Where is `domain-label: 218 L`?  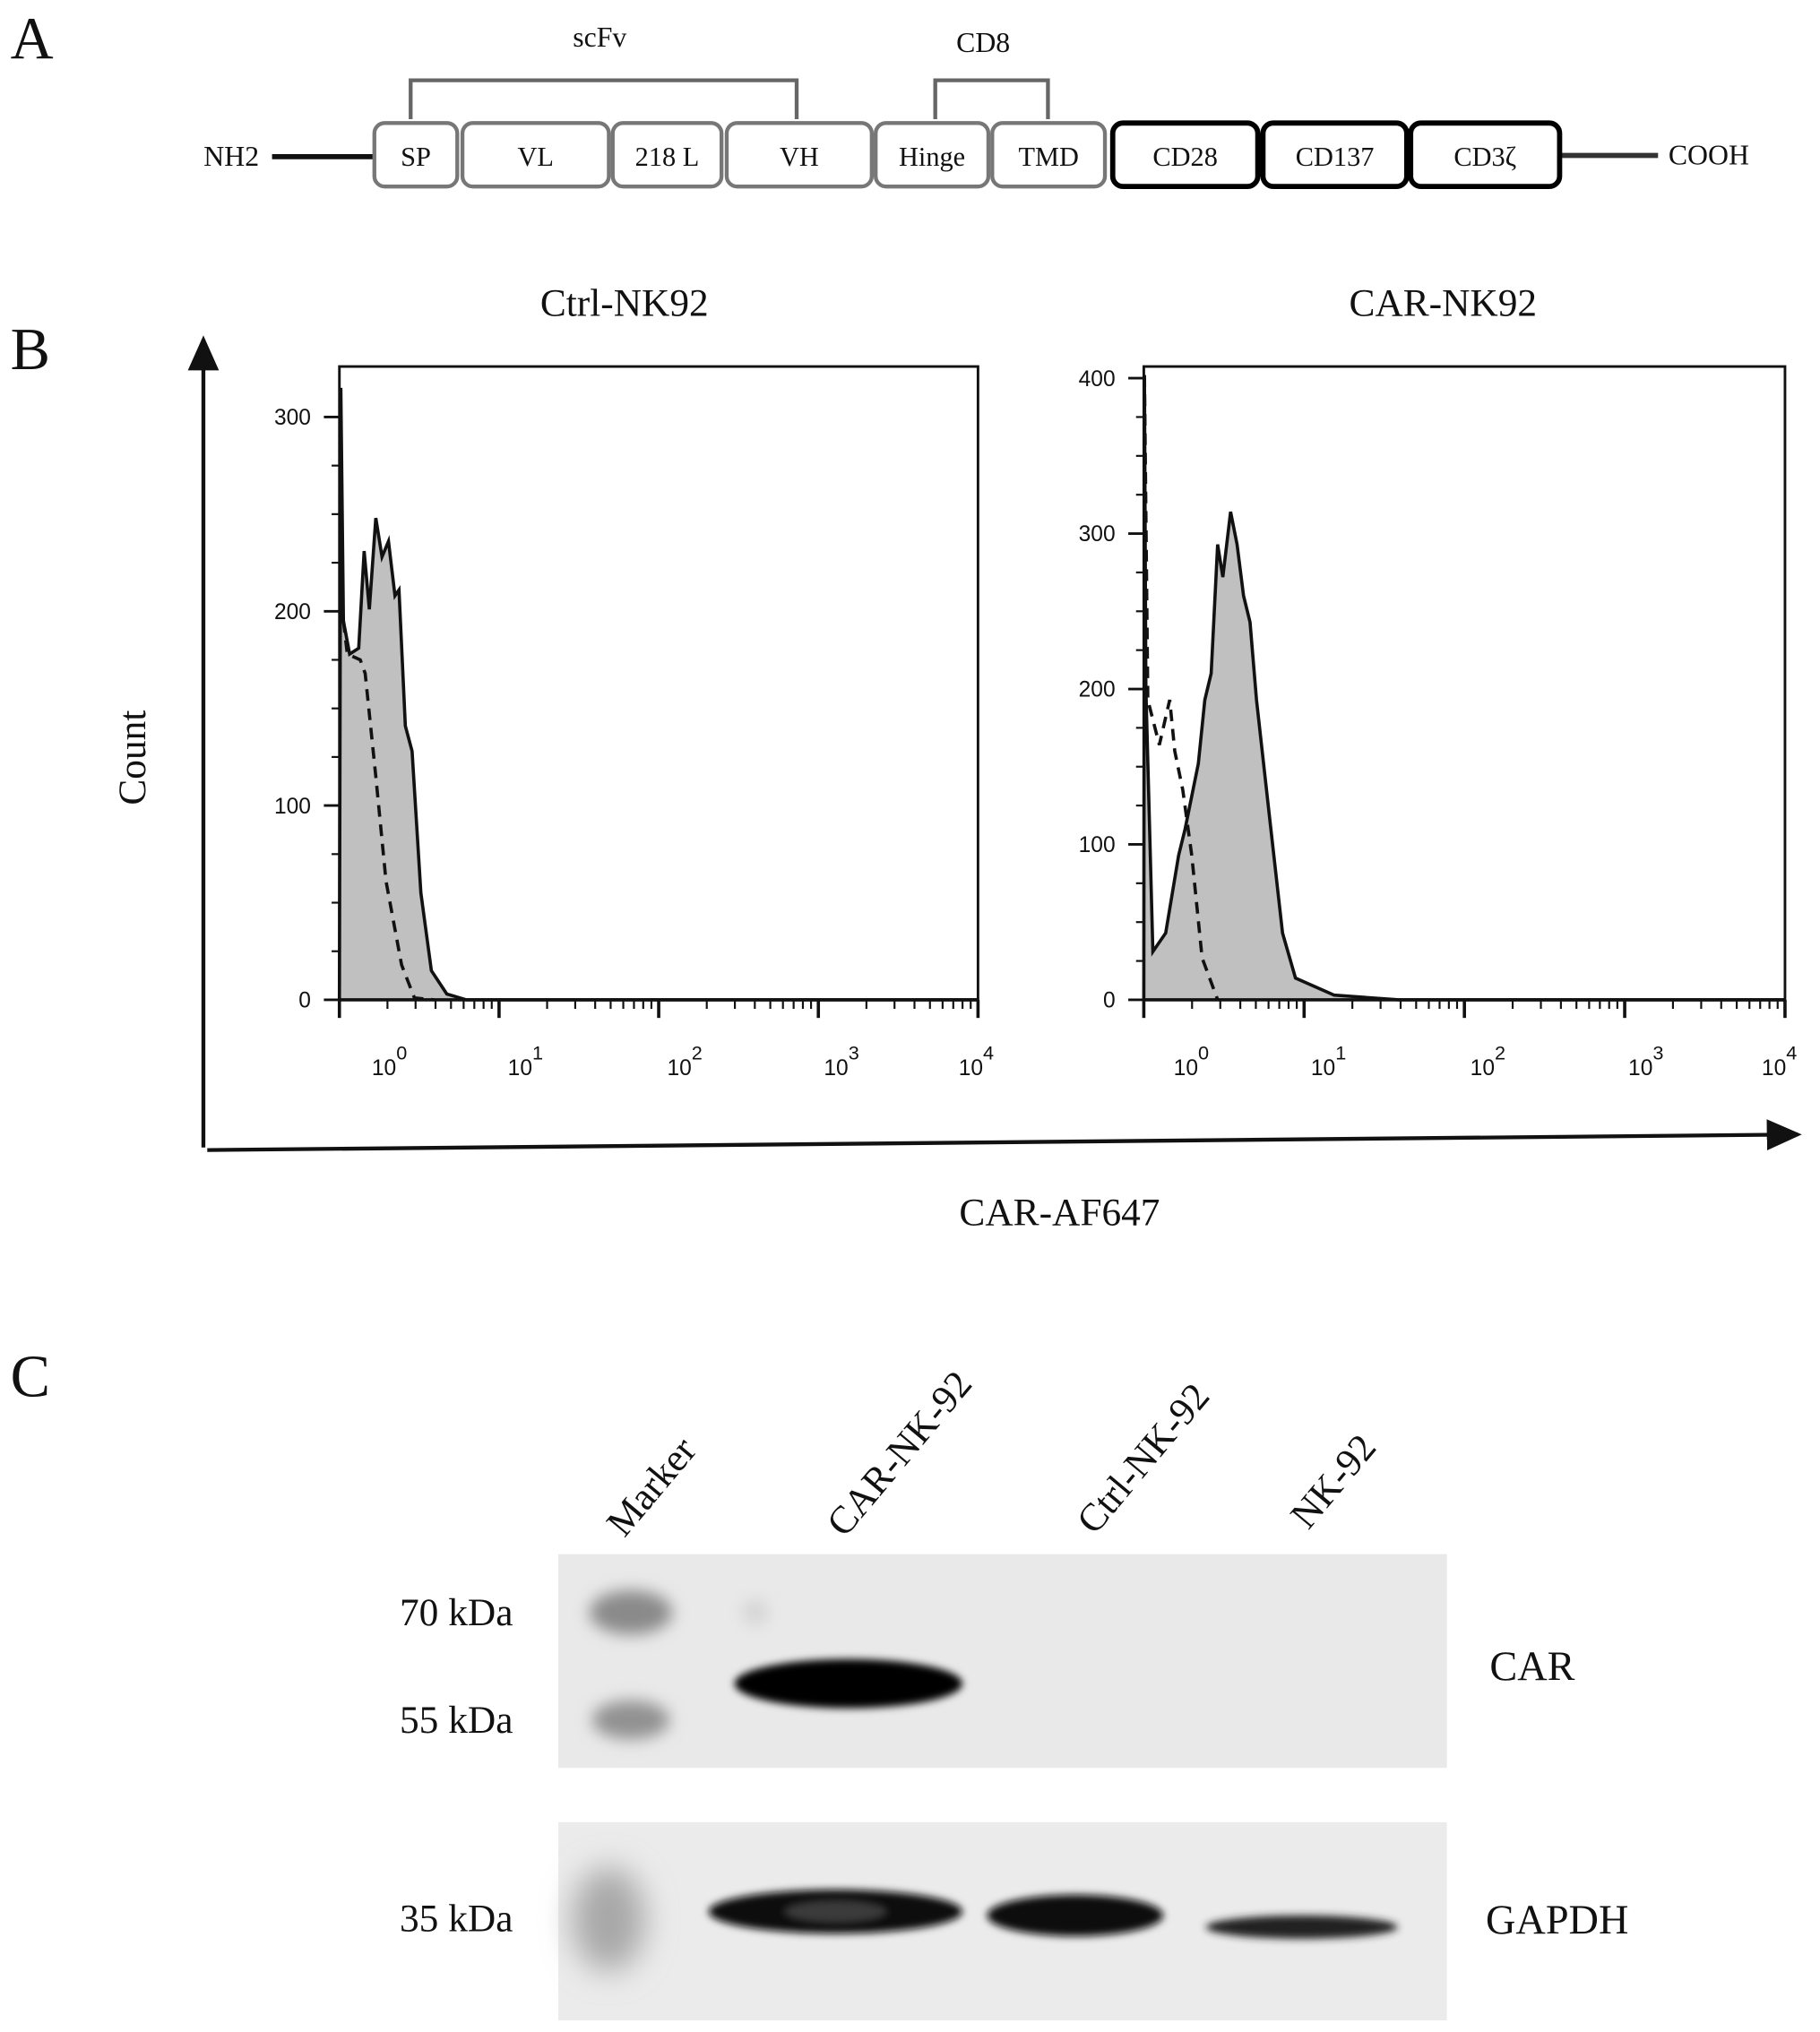
domain-label: 218 L is located at coordinates (667, 157).